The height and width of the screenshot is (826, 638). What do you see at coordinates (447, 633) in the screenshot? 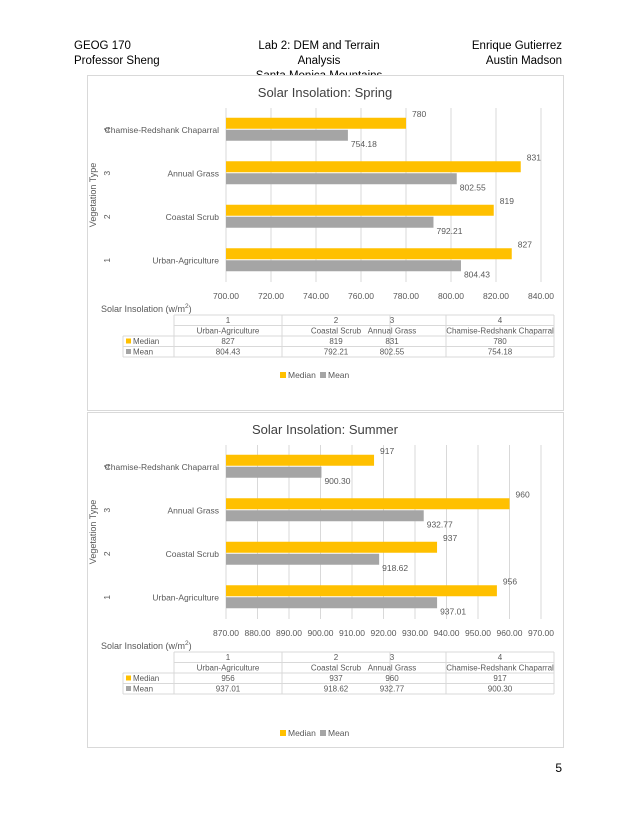
I see `summer-x-tick-label: 940.00` at bounding box center [447, 633].